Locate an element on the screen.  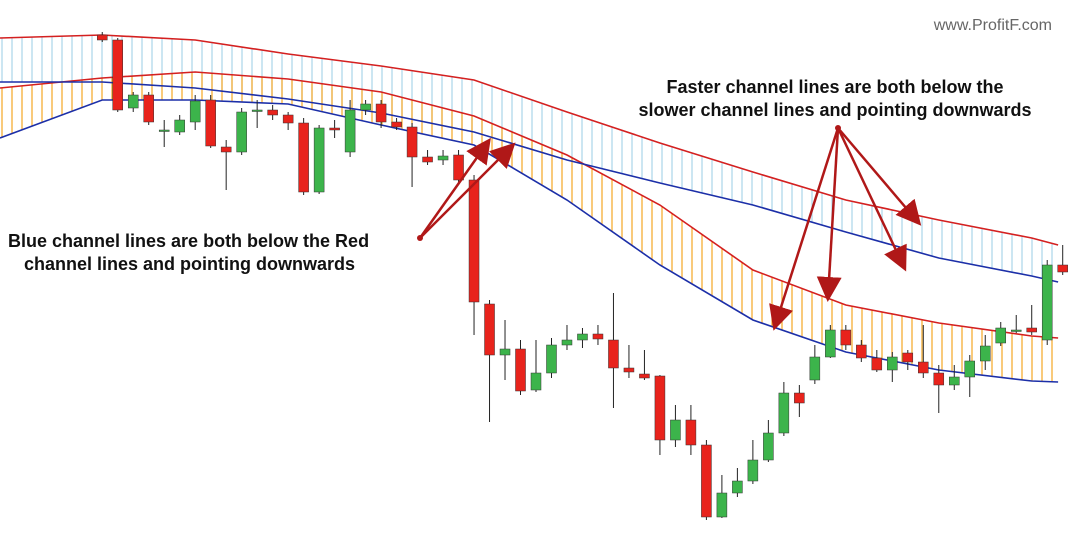
annotation-line: channel lines and pointing downwards is located at coordinates (189, 264).